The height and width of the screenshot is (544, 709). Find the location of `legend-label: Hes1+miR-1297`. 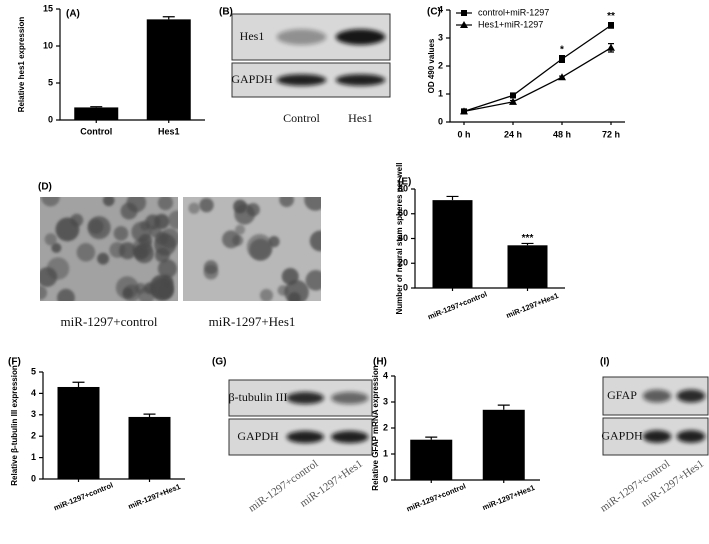

legend-label: Hes1+miR-1297 is located at coordinates (510, 24).